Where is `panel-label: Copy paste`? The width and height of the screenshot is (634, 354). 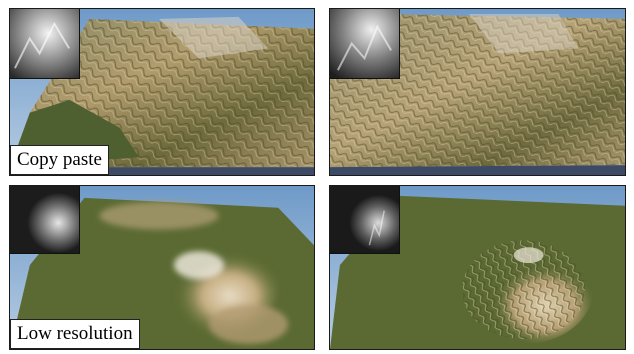
panel-label: Copy paste is located at coordinates (59, 160).